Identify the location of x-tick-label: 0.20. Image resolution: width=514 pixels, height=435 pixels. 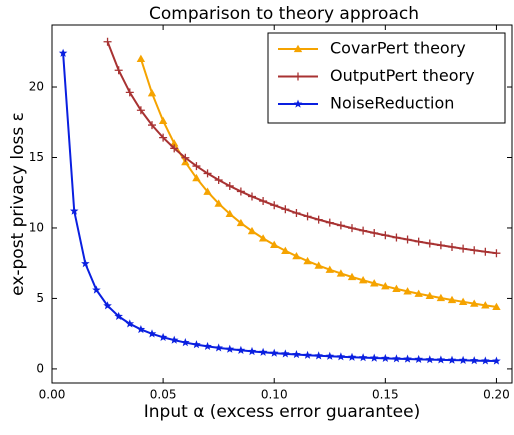
(496, 395).